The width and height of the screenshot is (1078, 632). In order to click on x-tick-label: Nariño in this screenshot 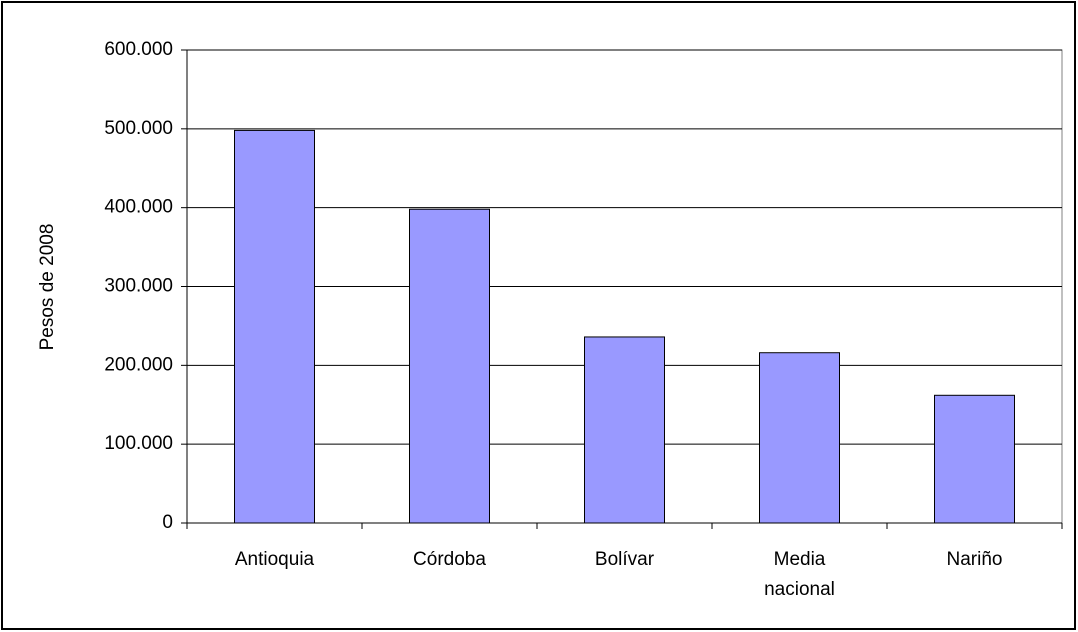, I will do `click(974, 559)`.